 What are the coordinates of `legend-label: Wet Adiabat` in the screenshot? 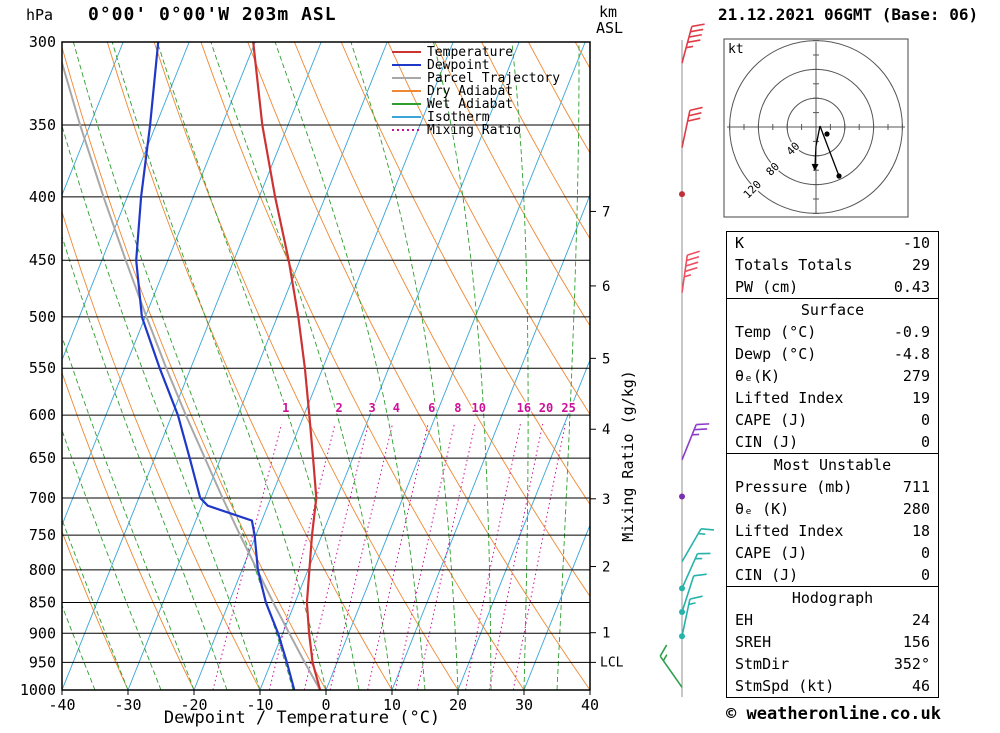 It's located at (470, 104).